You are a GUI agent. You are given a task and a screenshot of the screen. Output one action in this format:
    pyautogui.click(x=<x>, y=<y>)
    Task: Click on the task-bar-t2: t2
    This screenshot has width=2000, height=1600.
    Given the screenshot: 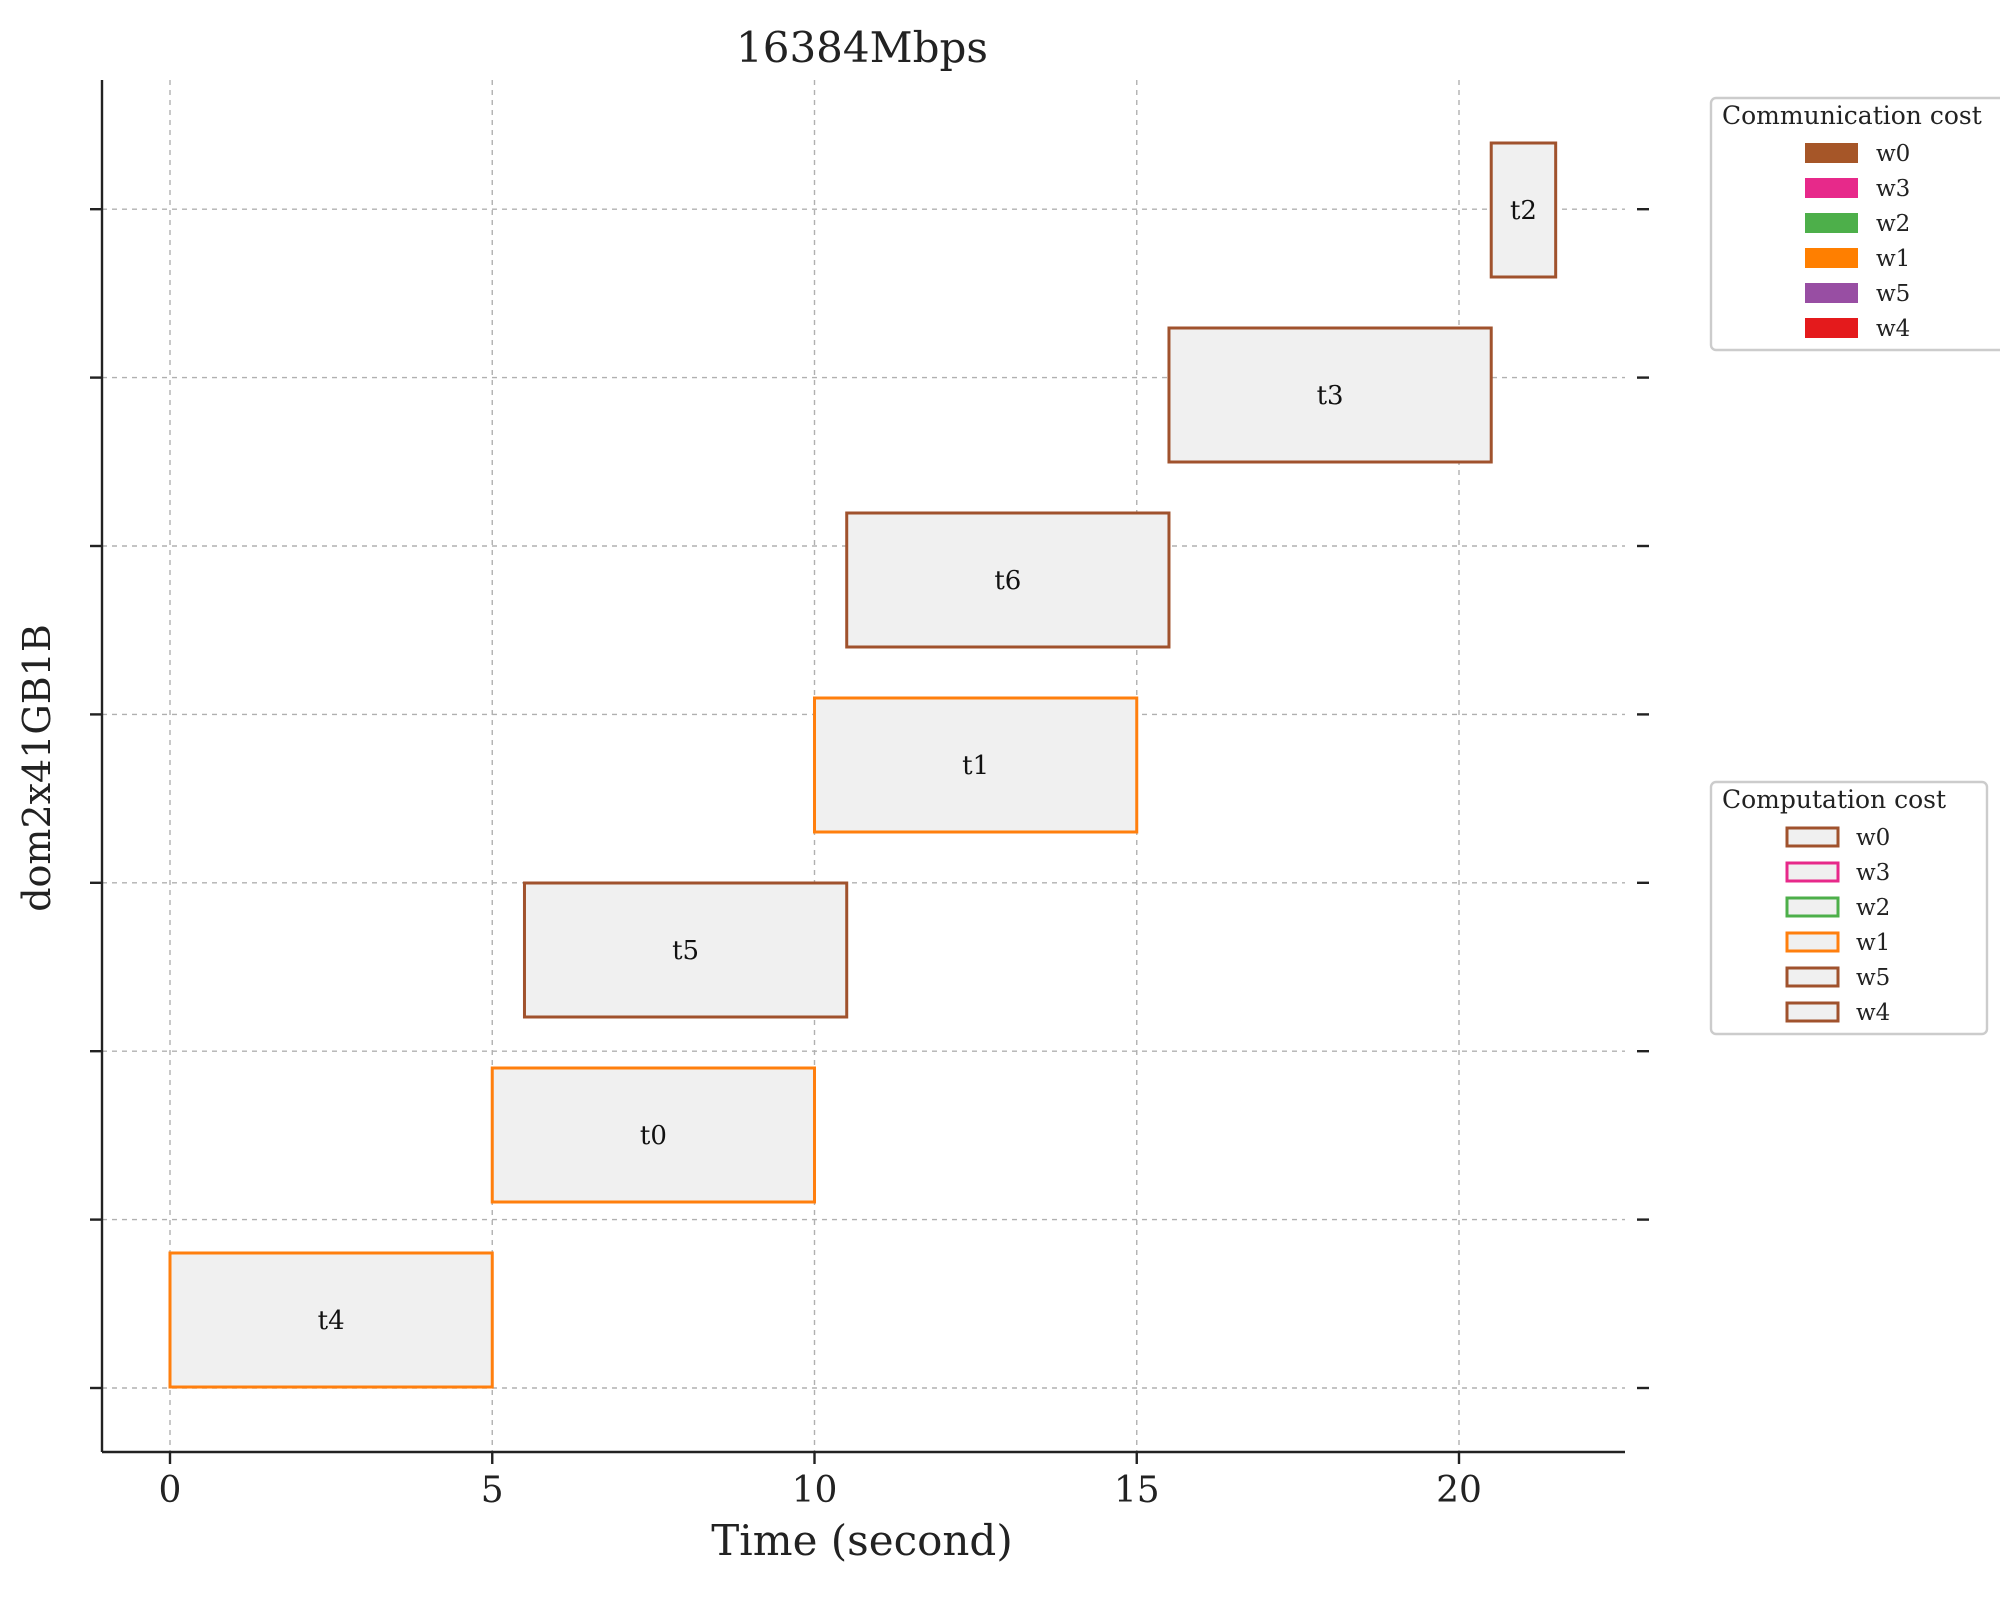 What is the action you would take?
    pyautogui.click(x=1523, y=210)
    